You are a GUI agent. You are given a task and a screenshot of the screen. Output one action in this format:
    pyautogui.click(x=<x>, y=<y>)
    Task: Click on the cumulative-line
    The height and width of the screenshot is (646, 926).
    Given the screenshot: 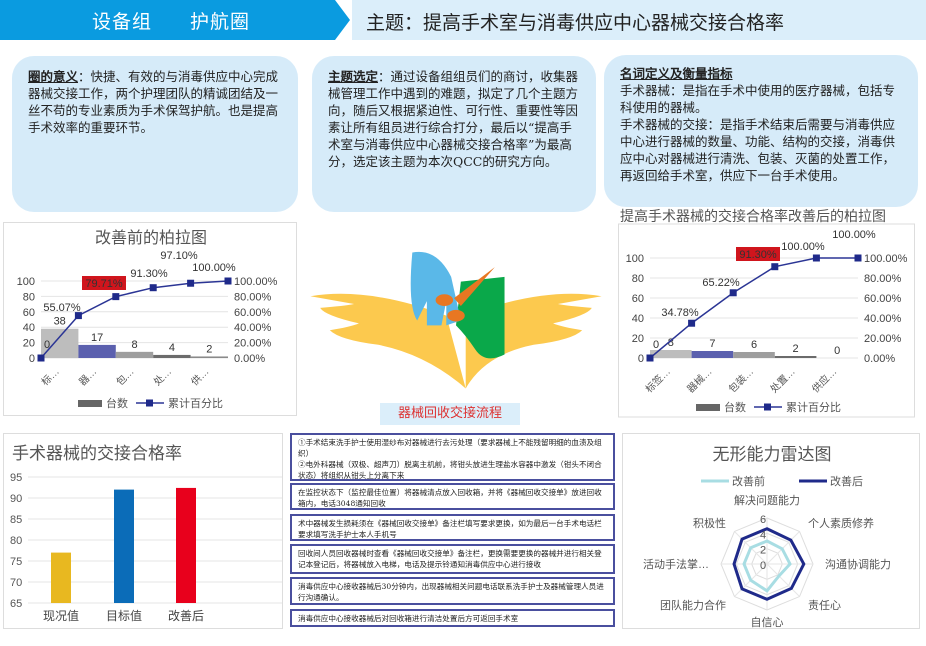 What is the action you would take?
    pyautogui.click(x=134, y=319)
    